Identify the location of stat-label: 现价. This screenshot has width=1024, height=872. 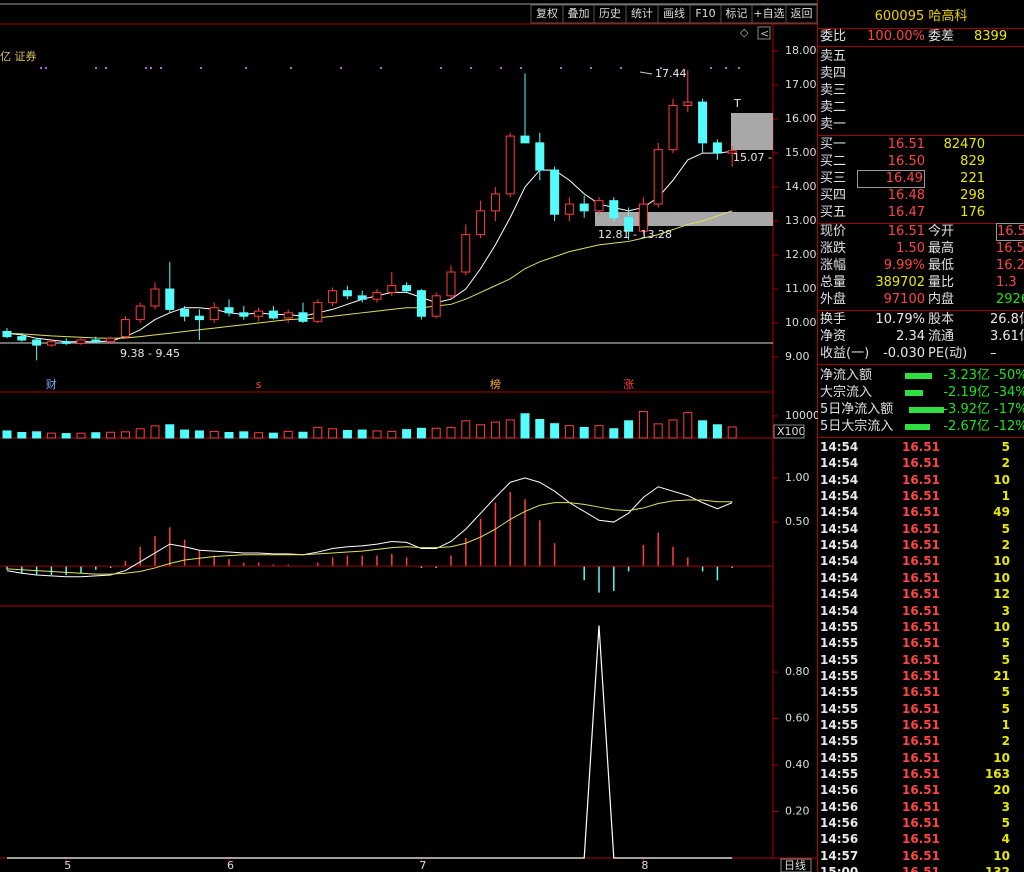
(833, 231).